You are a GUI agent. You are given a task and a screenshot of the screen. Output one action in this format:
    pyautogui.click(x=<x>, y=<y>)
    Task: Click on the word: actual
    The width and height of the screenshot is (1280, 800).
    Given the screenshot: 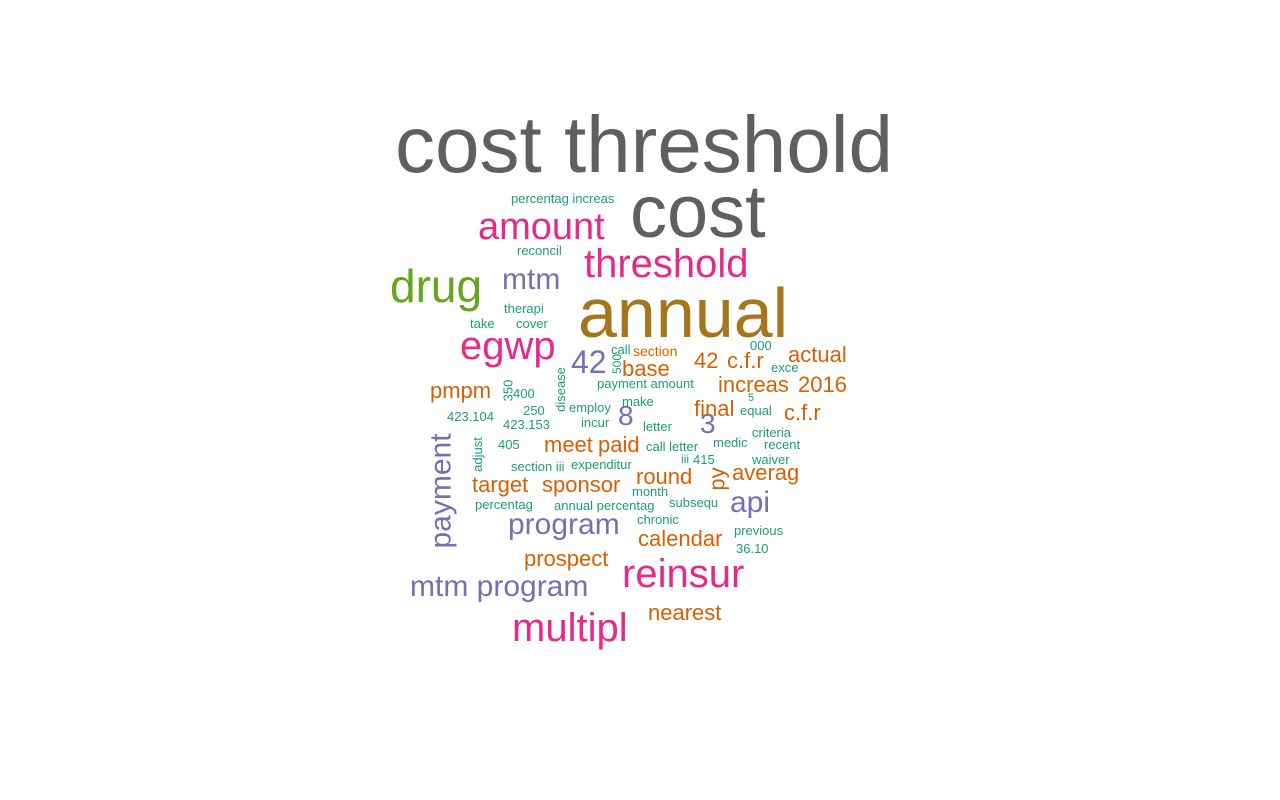 What is the action you would take?
    pyautogui.click(x=817, y=354)
    